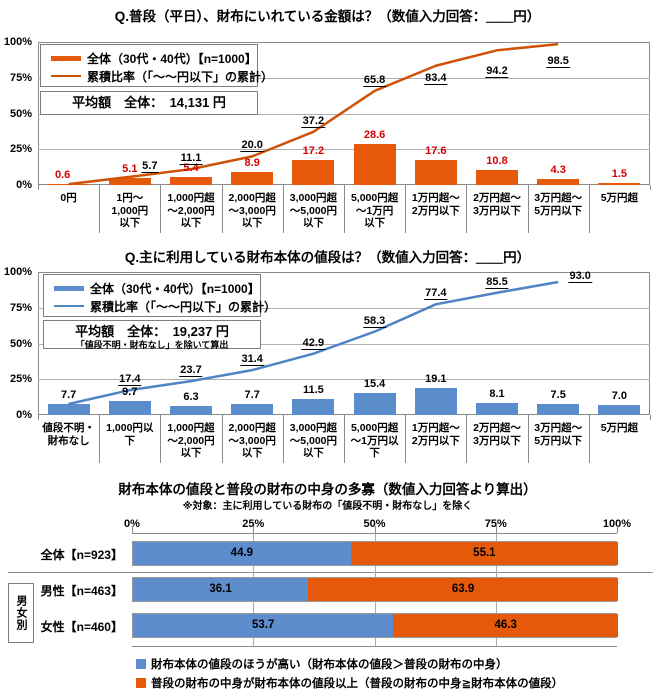 The height and width of the screenshot is (700, 655). I want to click on segment-value-label: 55.1, so click(484, 553).